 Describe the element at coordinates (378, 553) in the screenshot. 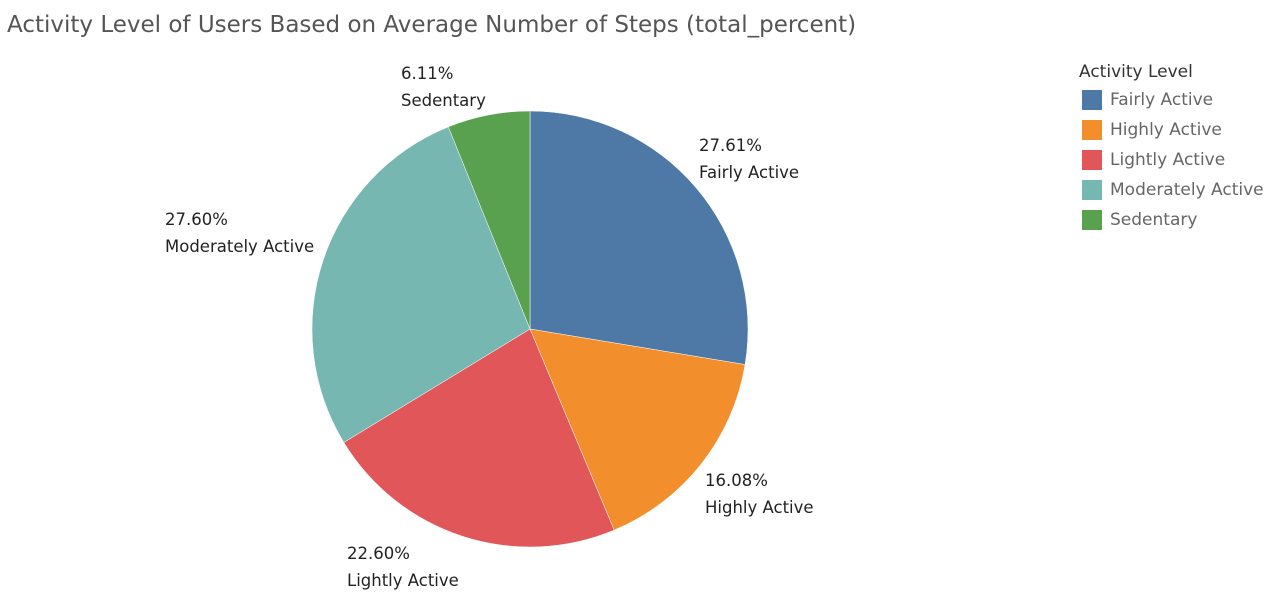

I see `slice-label-percent: 22.60%` at that location.